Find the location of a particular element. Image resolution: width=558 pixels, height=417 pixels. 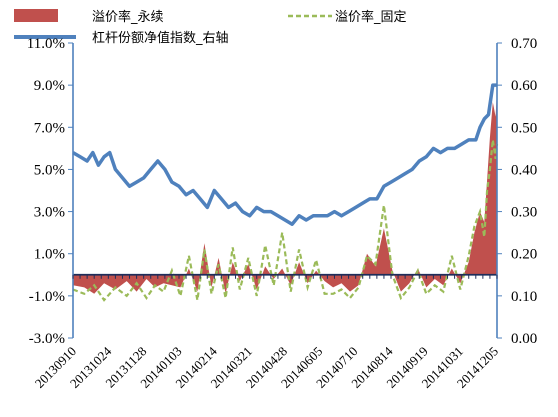

y-right-tick-label: 0.60 is located at coordinates (524, 86).